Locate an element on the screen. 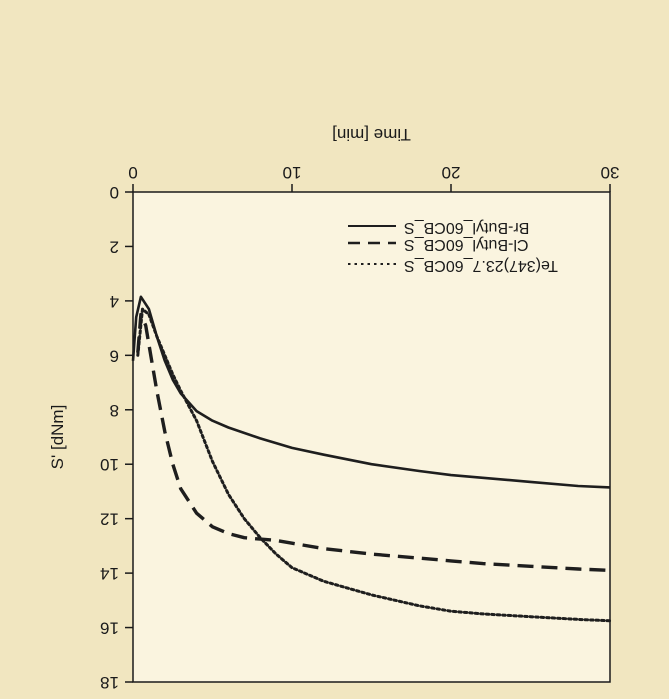  y-tick-label: 4 is located at coordinates (114, 301).